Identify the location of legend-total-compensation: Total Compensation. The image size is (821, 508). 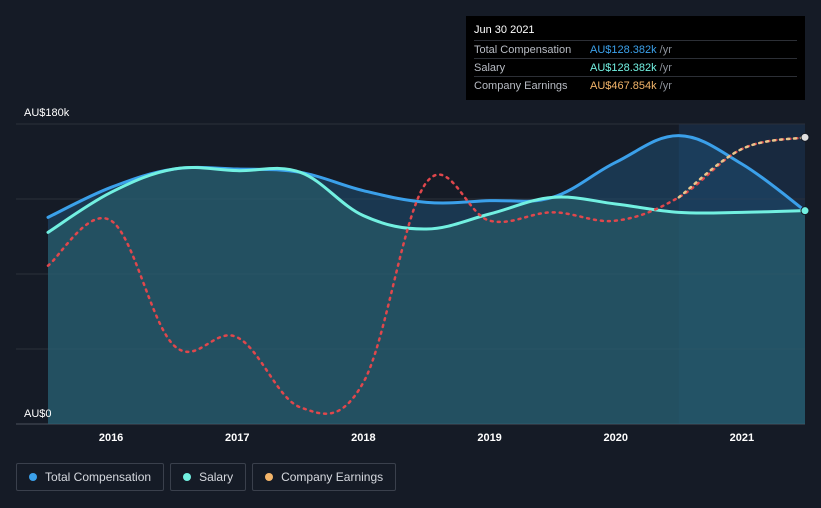
(90, 477).